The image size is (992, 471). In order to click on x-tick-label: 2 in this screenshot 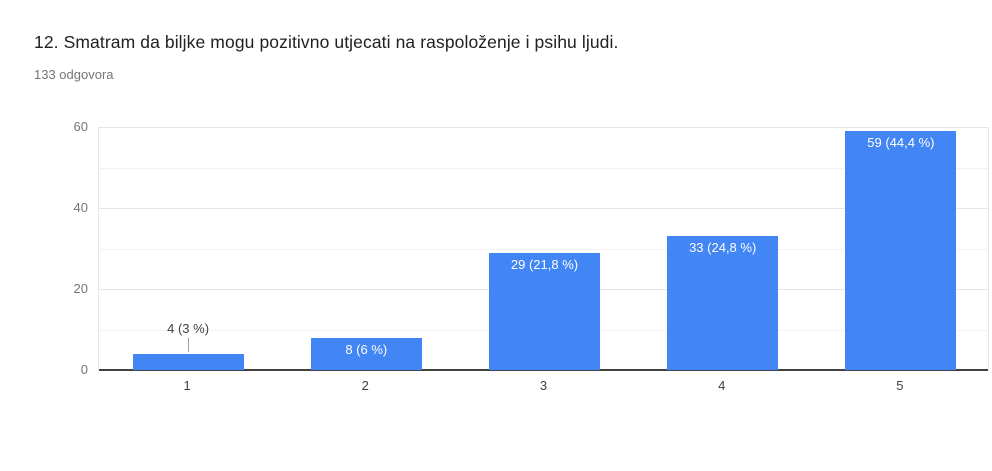, I will do `click(365, 385)`.